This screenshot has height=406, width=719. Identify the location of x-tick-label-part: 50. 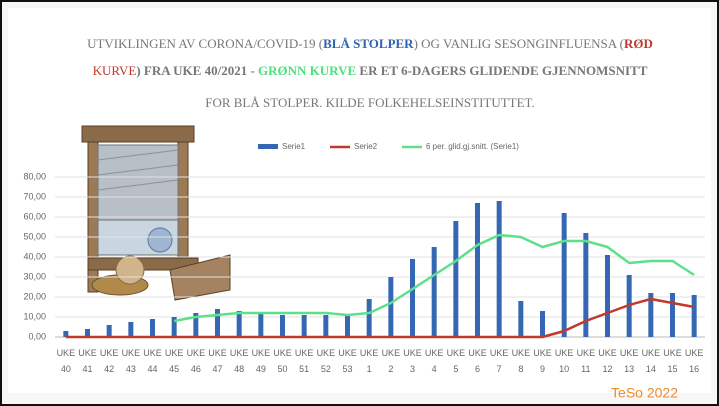
(282, 369).